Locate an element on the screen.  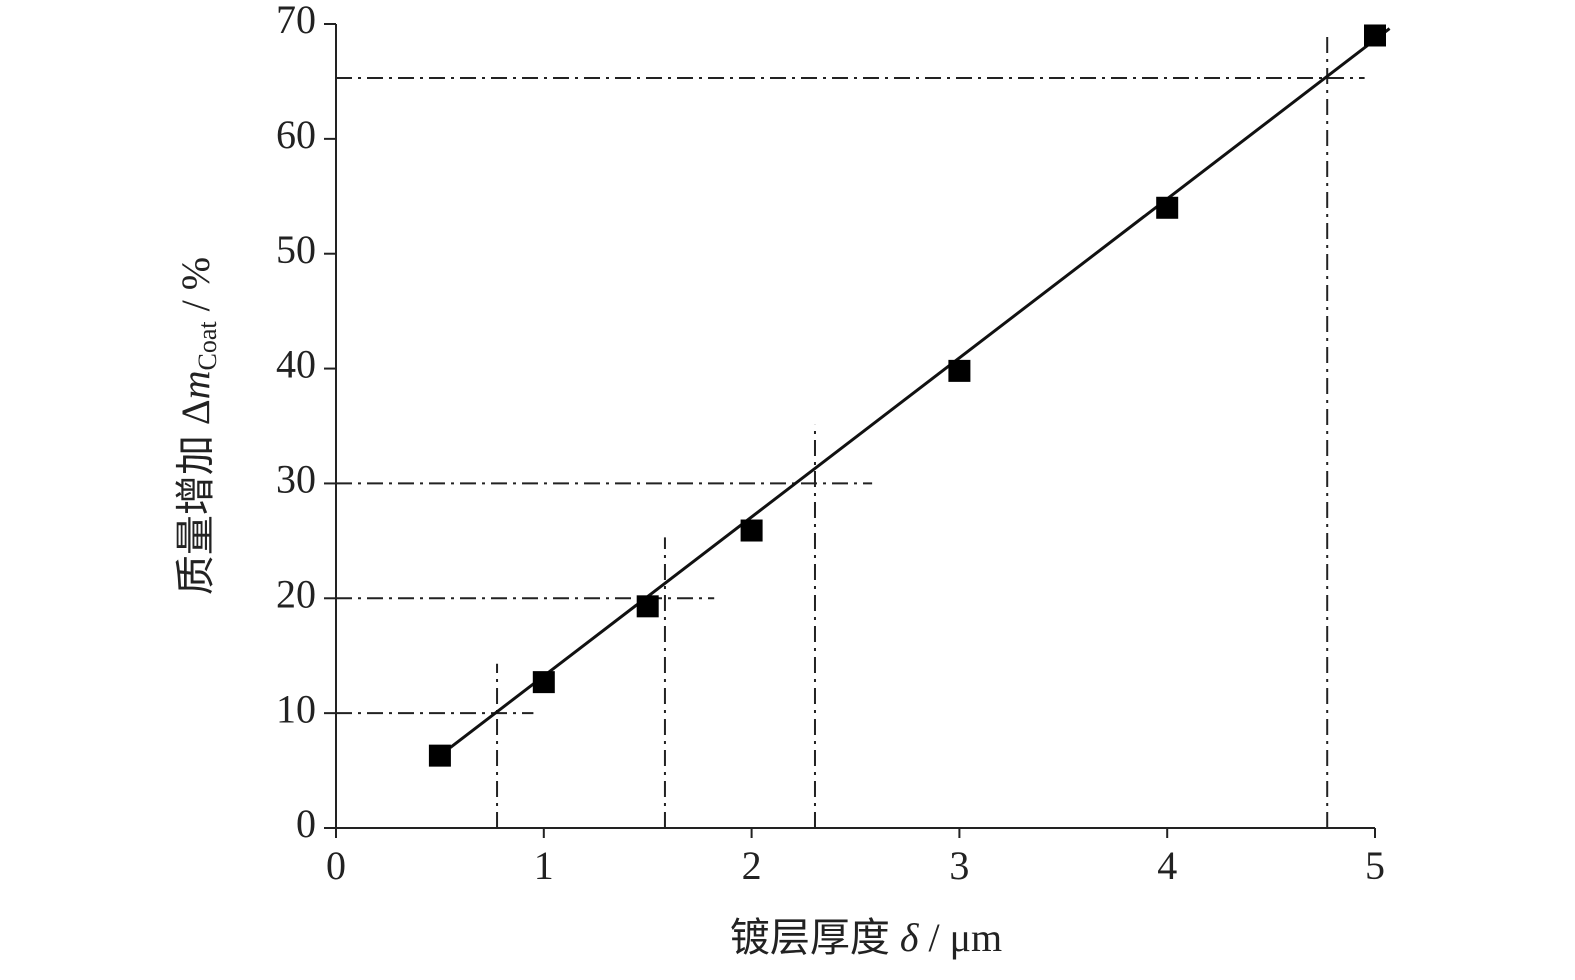
x-axis-label: 镀层厚度 δ / μm is located at coordinates (866, 937).